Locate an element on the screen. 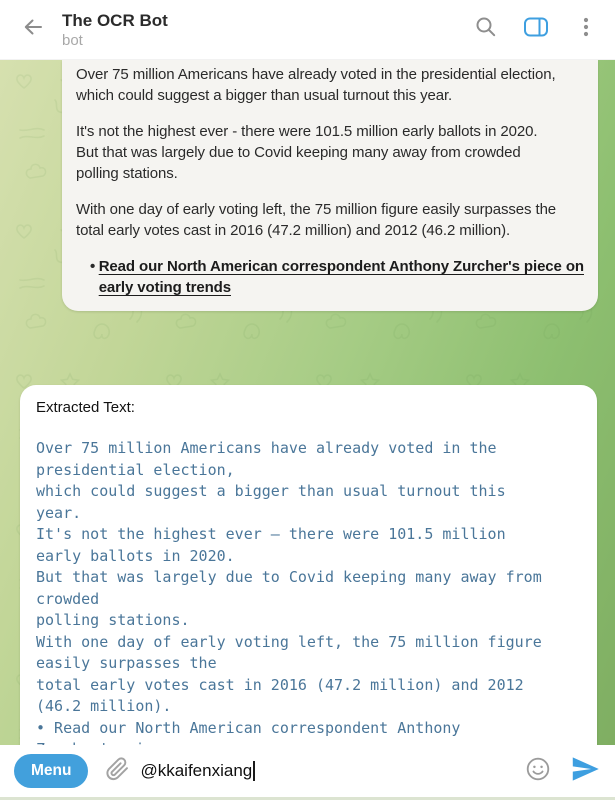 The height and width of the screenshot is (800, 615). emoji-button is located at coordinates (538, 771).